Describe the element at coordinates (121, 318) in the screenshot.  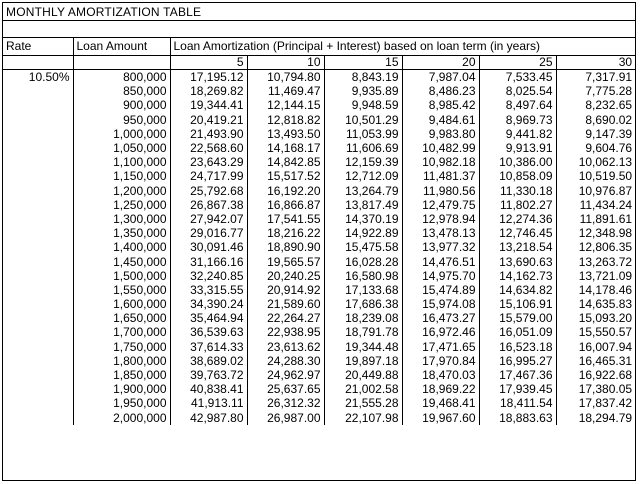
I see `loan-amount-cell: 1,650,000` at that location.